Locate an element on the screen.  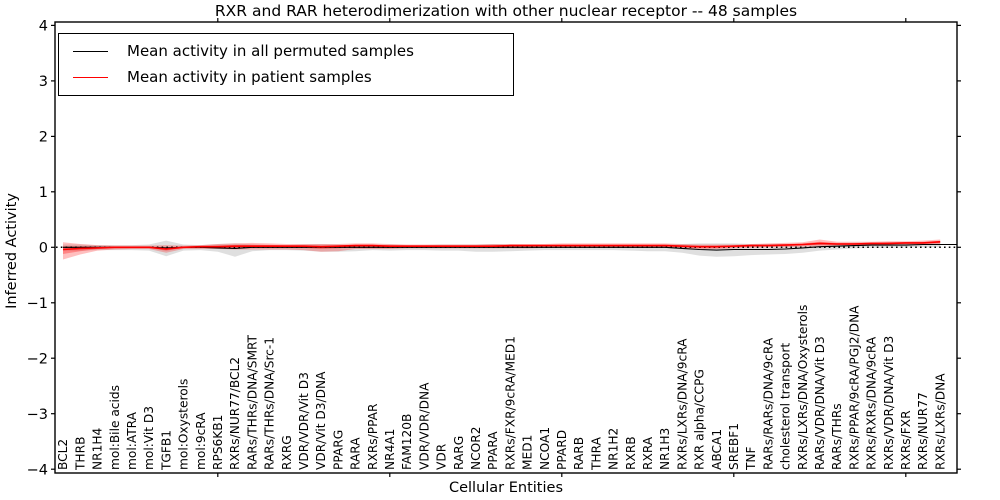
svg-text: RXRs/LXRs/DNA/9cRA is located at coordinates (682, 404).